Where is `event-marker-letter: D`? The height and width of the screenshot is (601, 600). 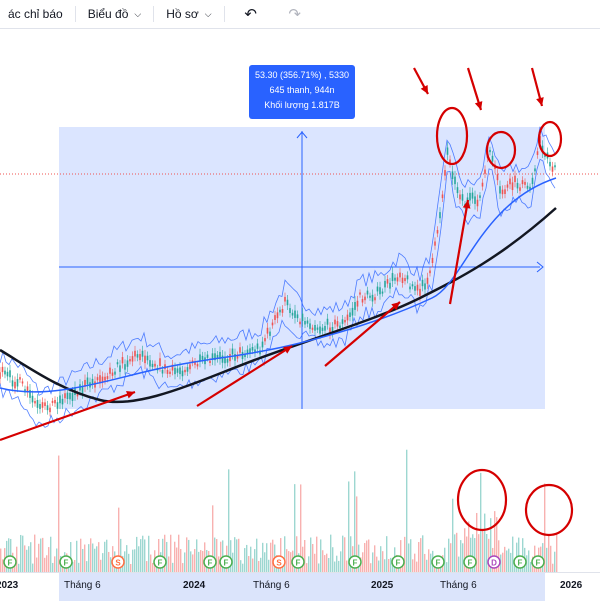 event-marker-letter: D is located at coordinates (494, 563).